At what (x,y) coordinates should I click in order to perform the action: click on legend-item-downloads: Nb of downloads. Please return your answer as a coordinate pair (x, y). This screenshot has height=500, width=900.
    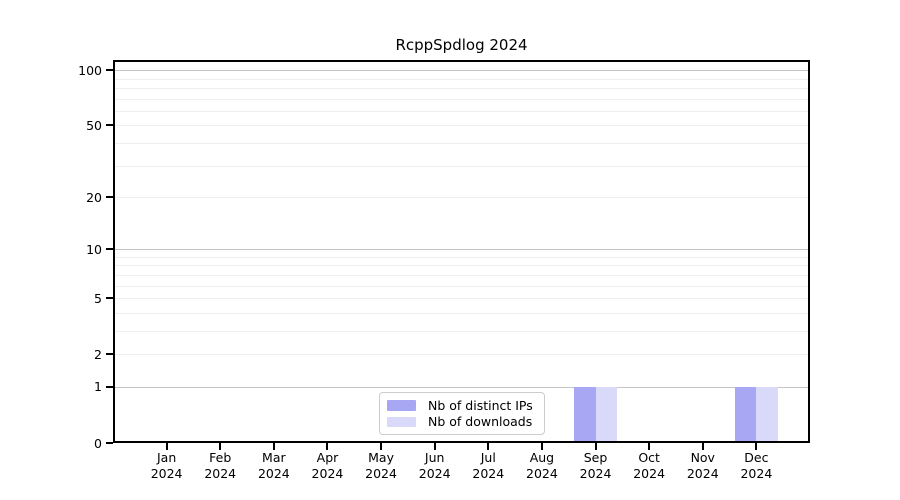
    Looking at the image, I should click on (462, 422).